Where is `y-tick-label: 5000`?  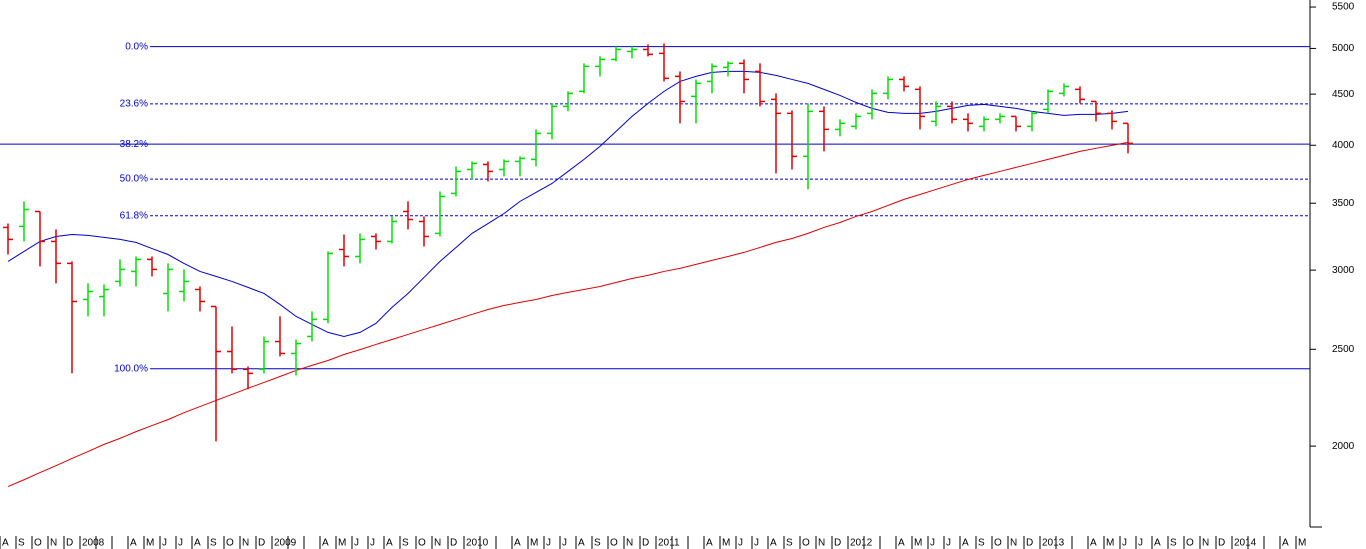
y-tick-label: 5000 is located at coordinates (1343, 48).